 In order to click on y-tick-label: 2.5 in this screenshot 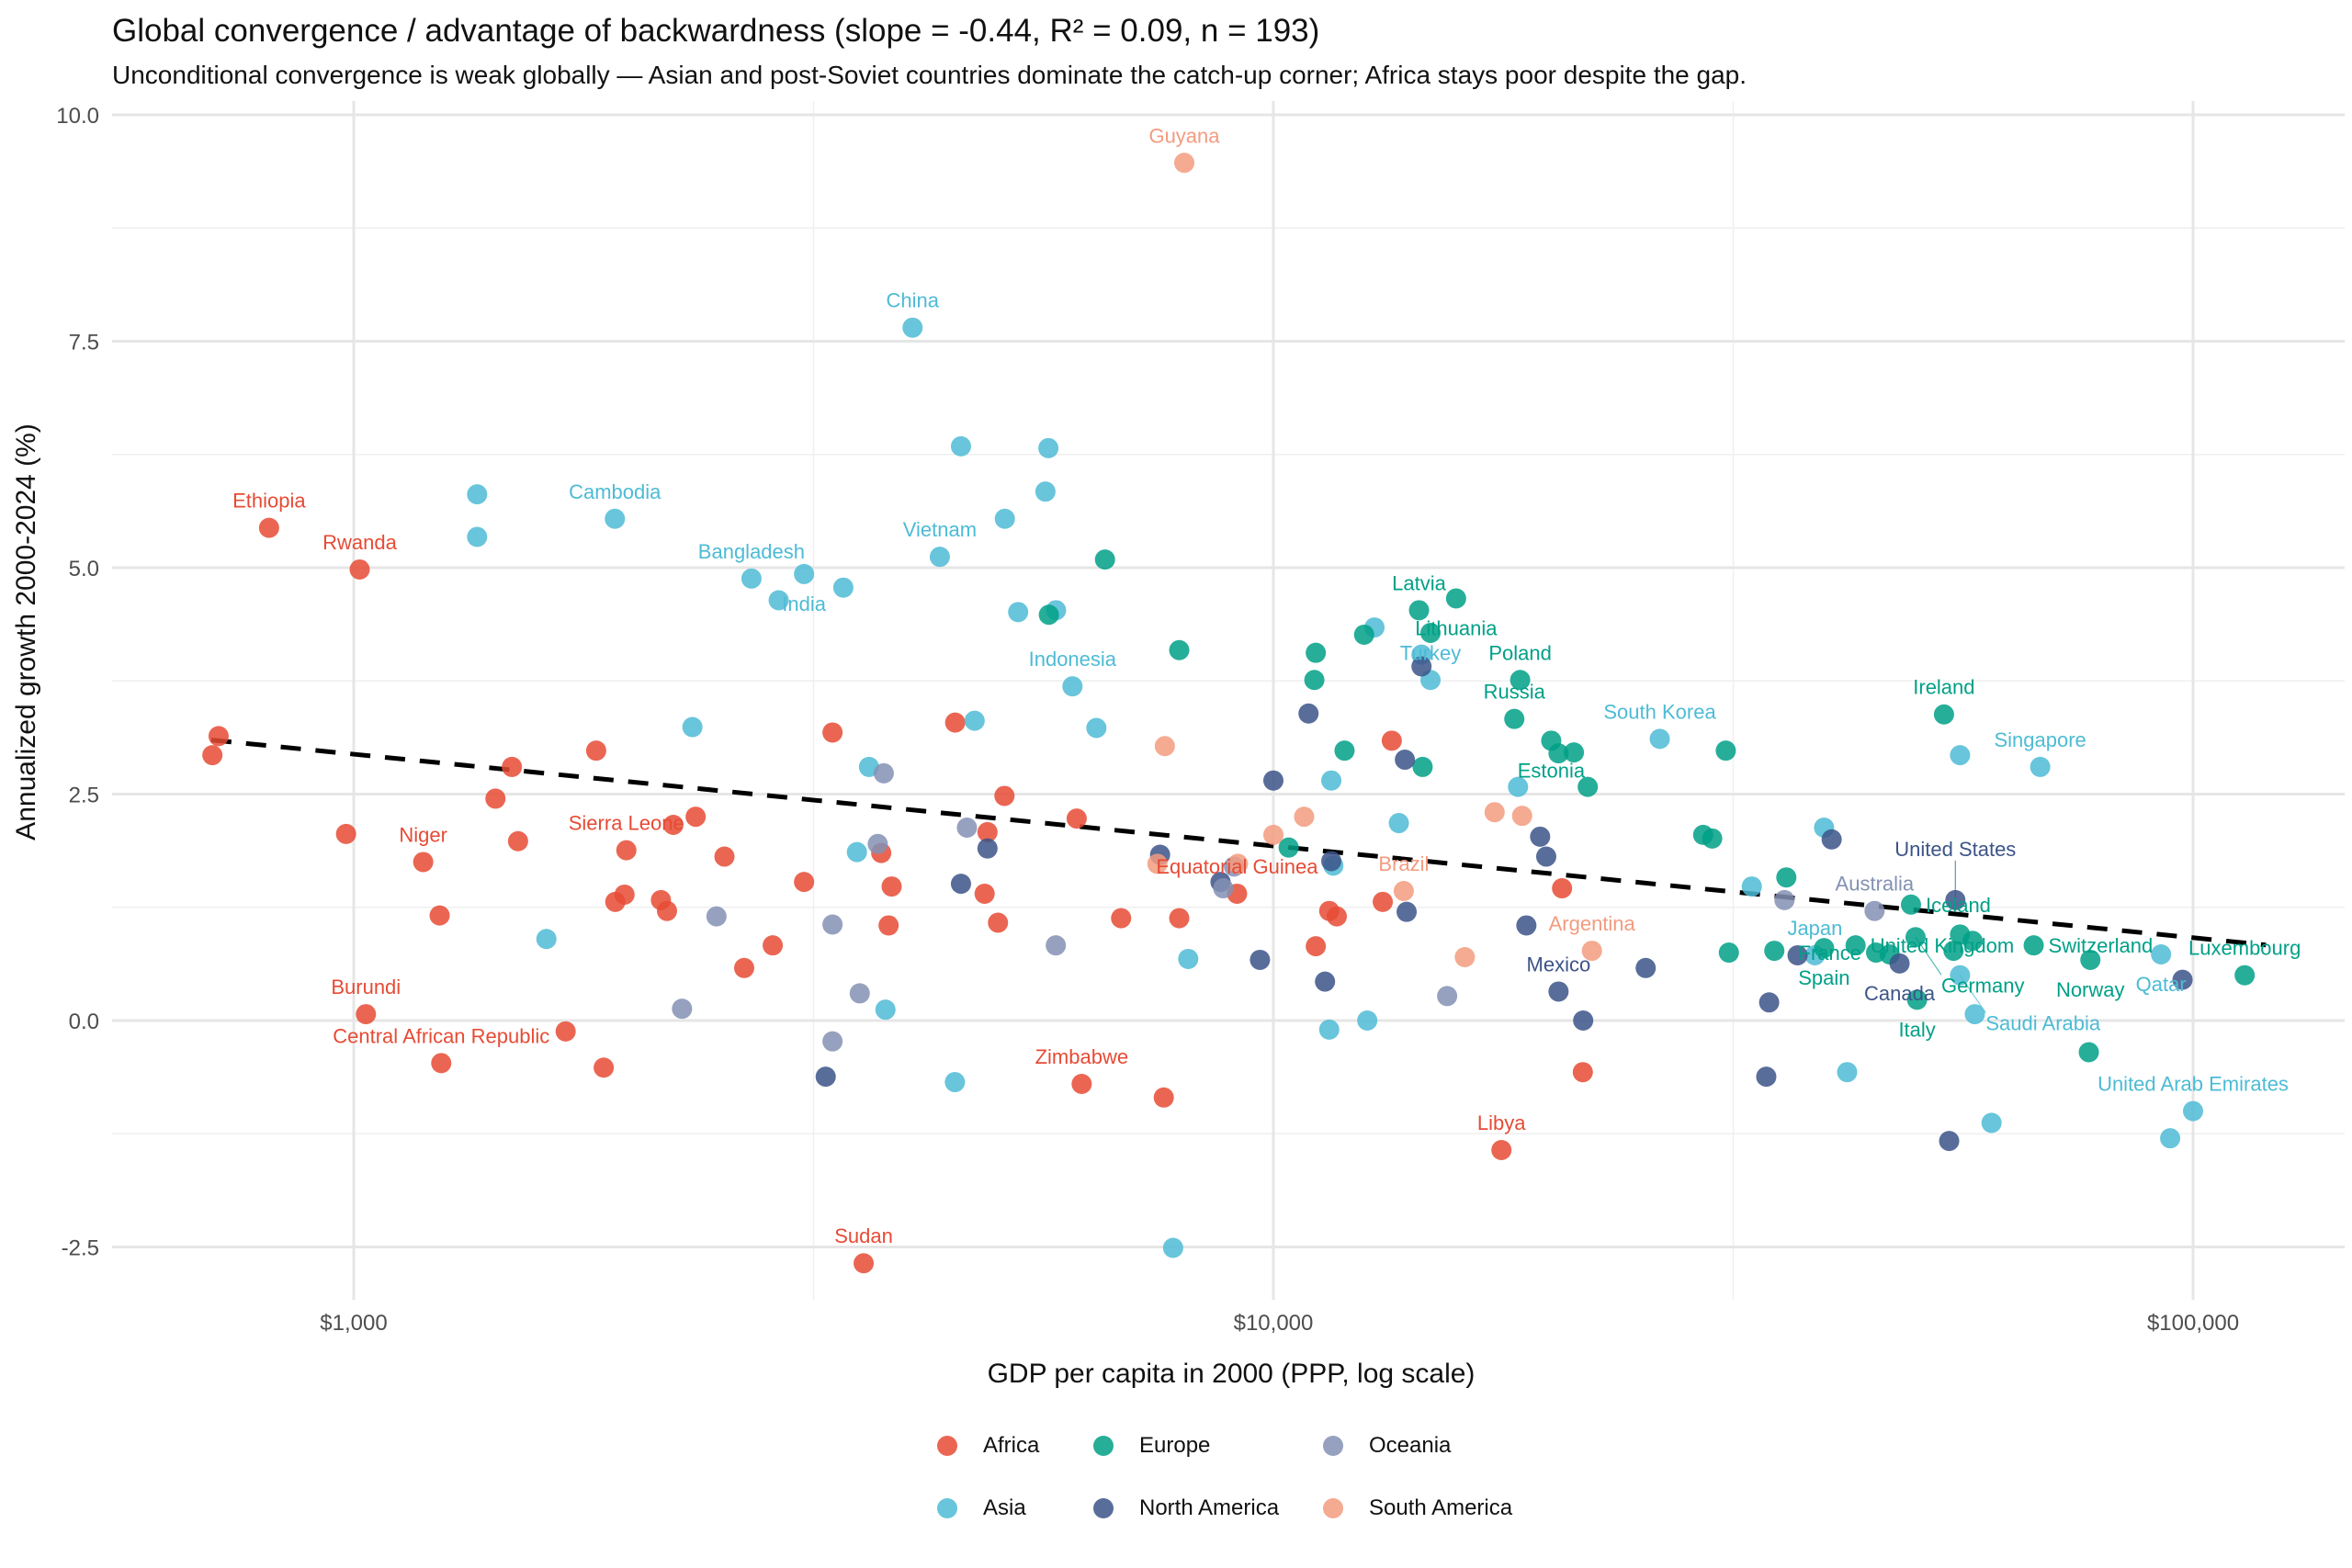, I will do `click(84, 796)`.